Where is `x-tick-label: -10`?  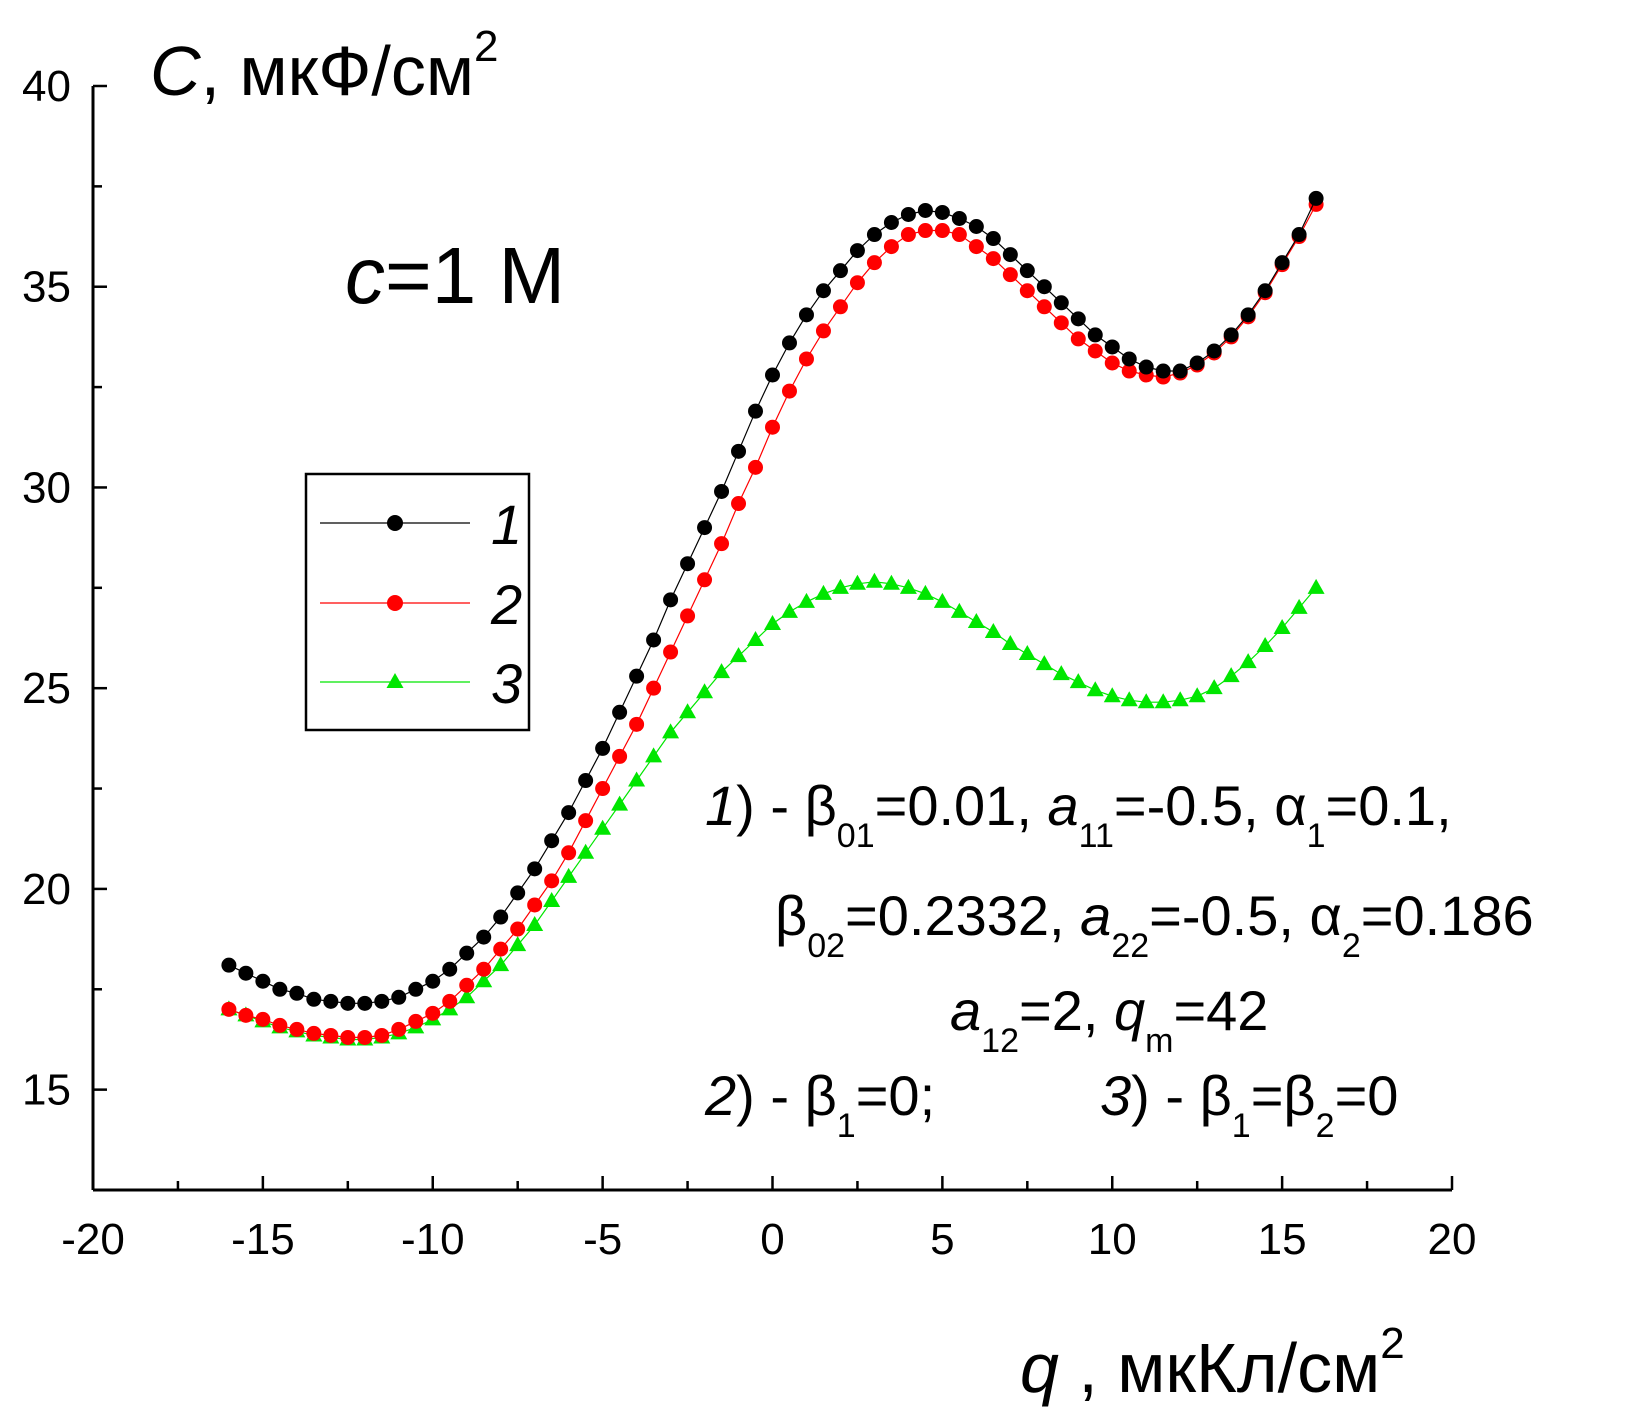
x-tick-label: -10 is located at coordinates (433, 1239).